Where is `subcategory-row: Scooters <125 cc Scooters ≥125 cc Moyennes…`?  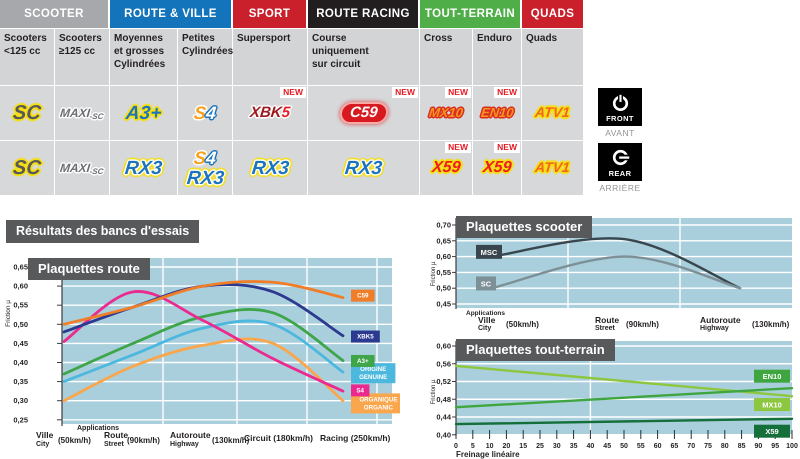
subcategory-row: Scooters <125 cc Scooters ≥125 cc Moyennes… is located at coordinates (291, 57).